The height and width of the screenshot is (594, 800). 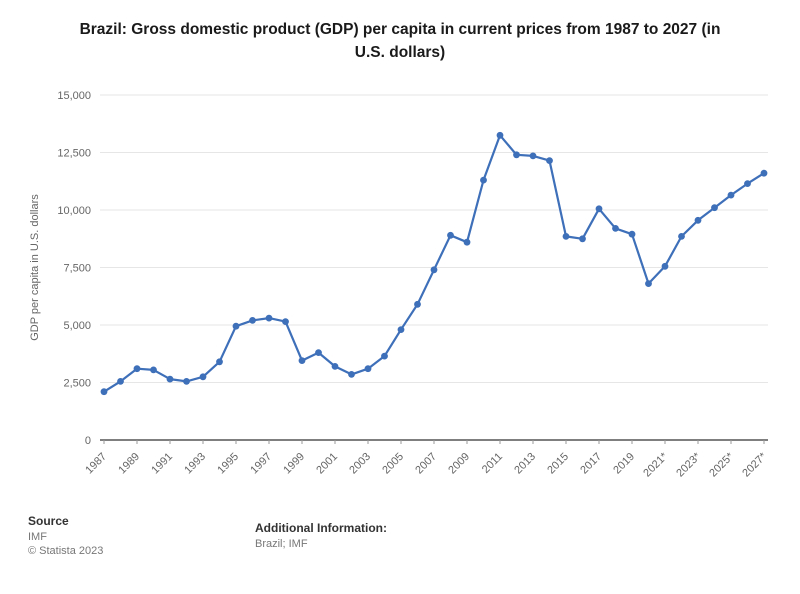 What do you see at coordinates (162, 464) in the screenshot?
I see `x-tick-label: 1991` at bounding box center [162, 464].